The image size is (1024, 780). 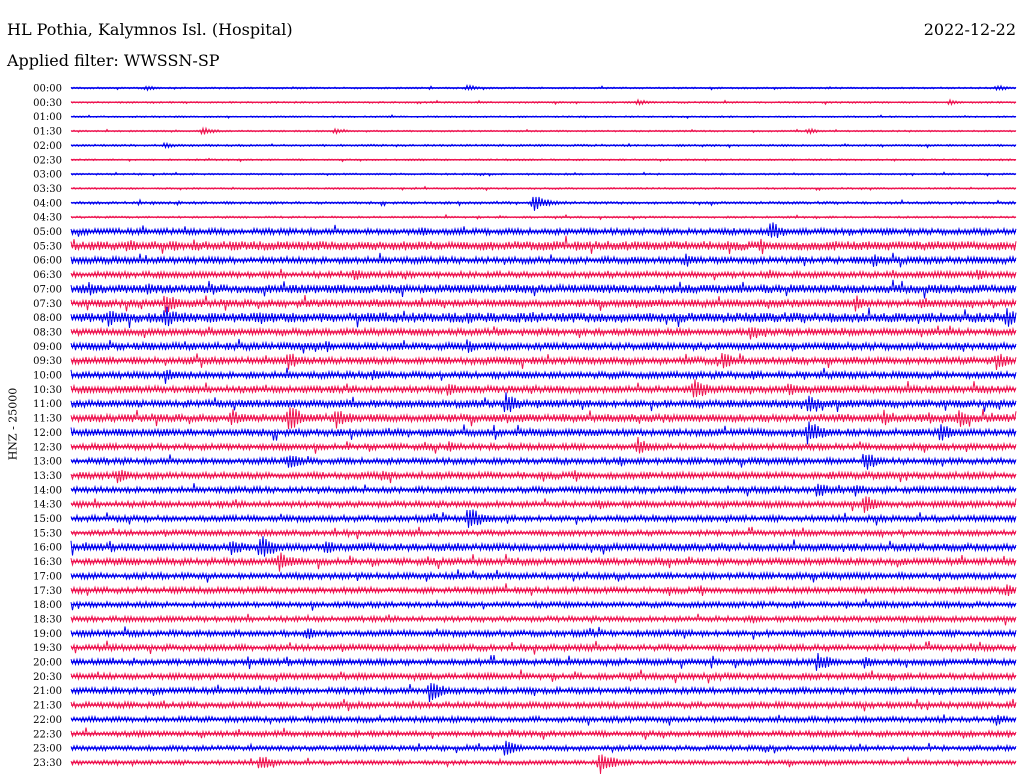 What do you see at coordinates (47, 132) in the screenshot?
I see `time-tick-label: 01:30` at bounding box center [47, 132].